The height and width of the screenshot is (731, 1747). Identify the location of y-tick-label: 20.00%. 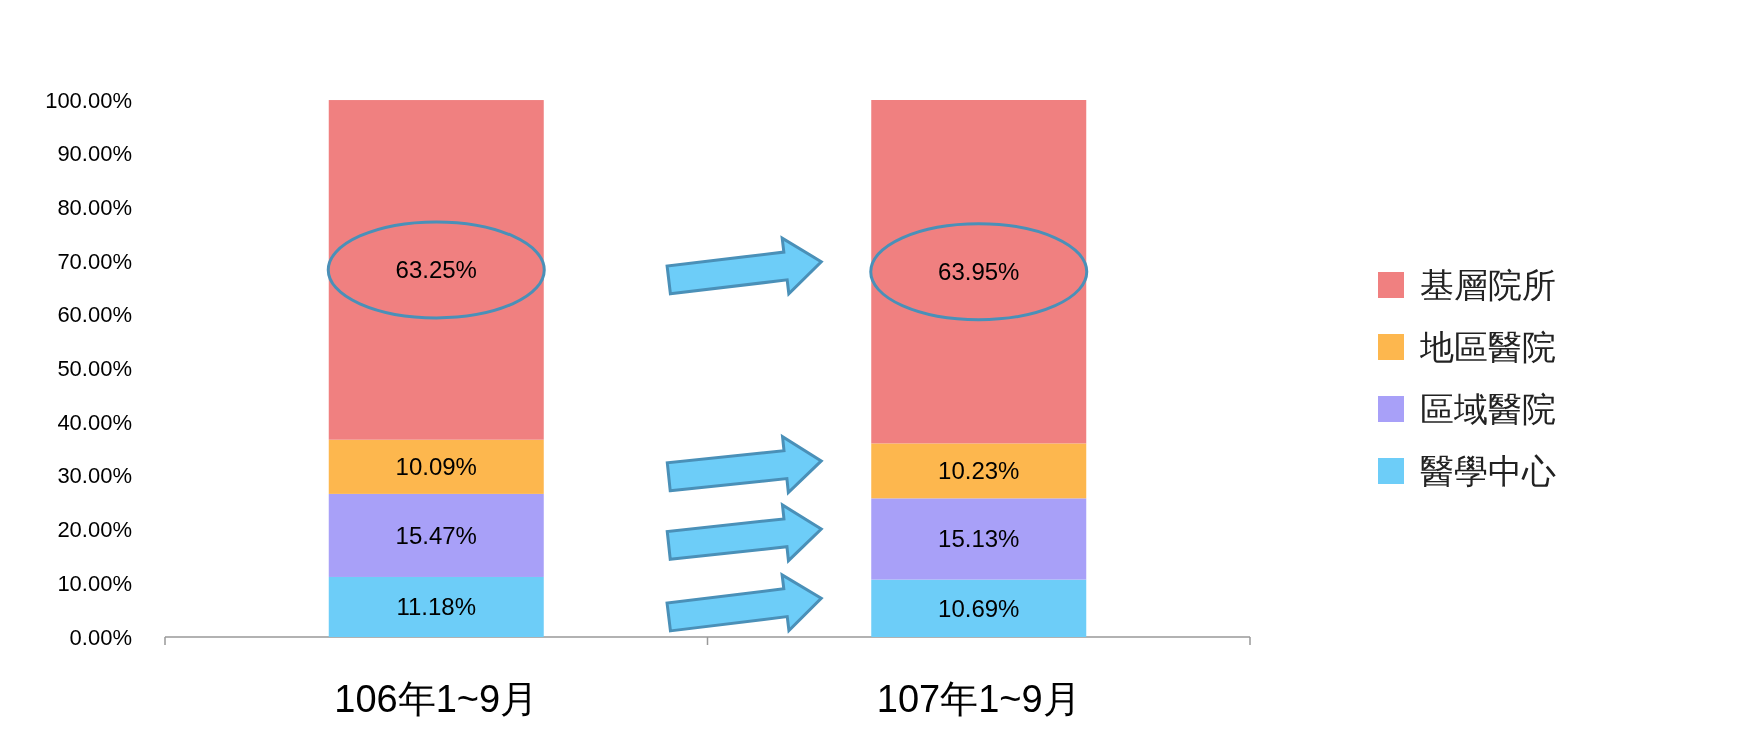
(94, 530).